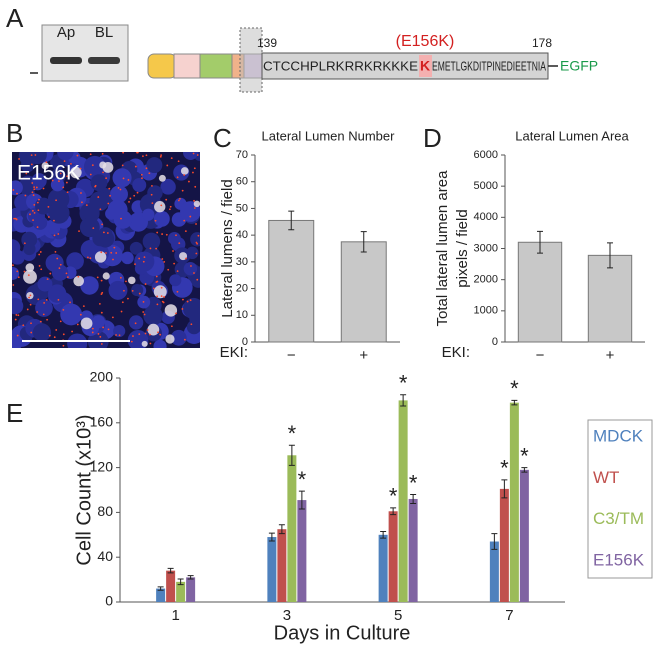 This screenshot has height=648, width=668. Describe the element at coordinates (398, 615) in the screenshot. I see `x-tick-label: 5` at that location.